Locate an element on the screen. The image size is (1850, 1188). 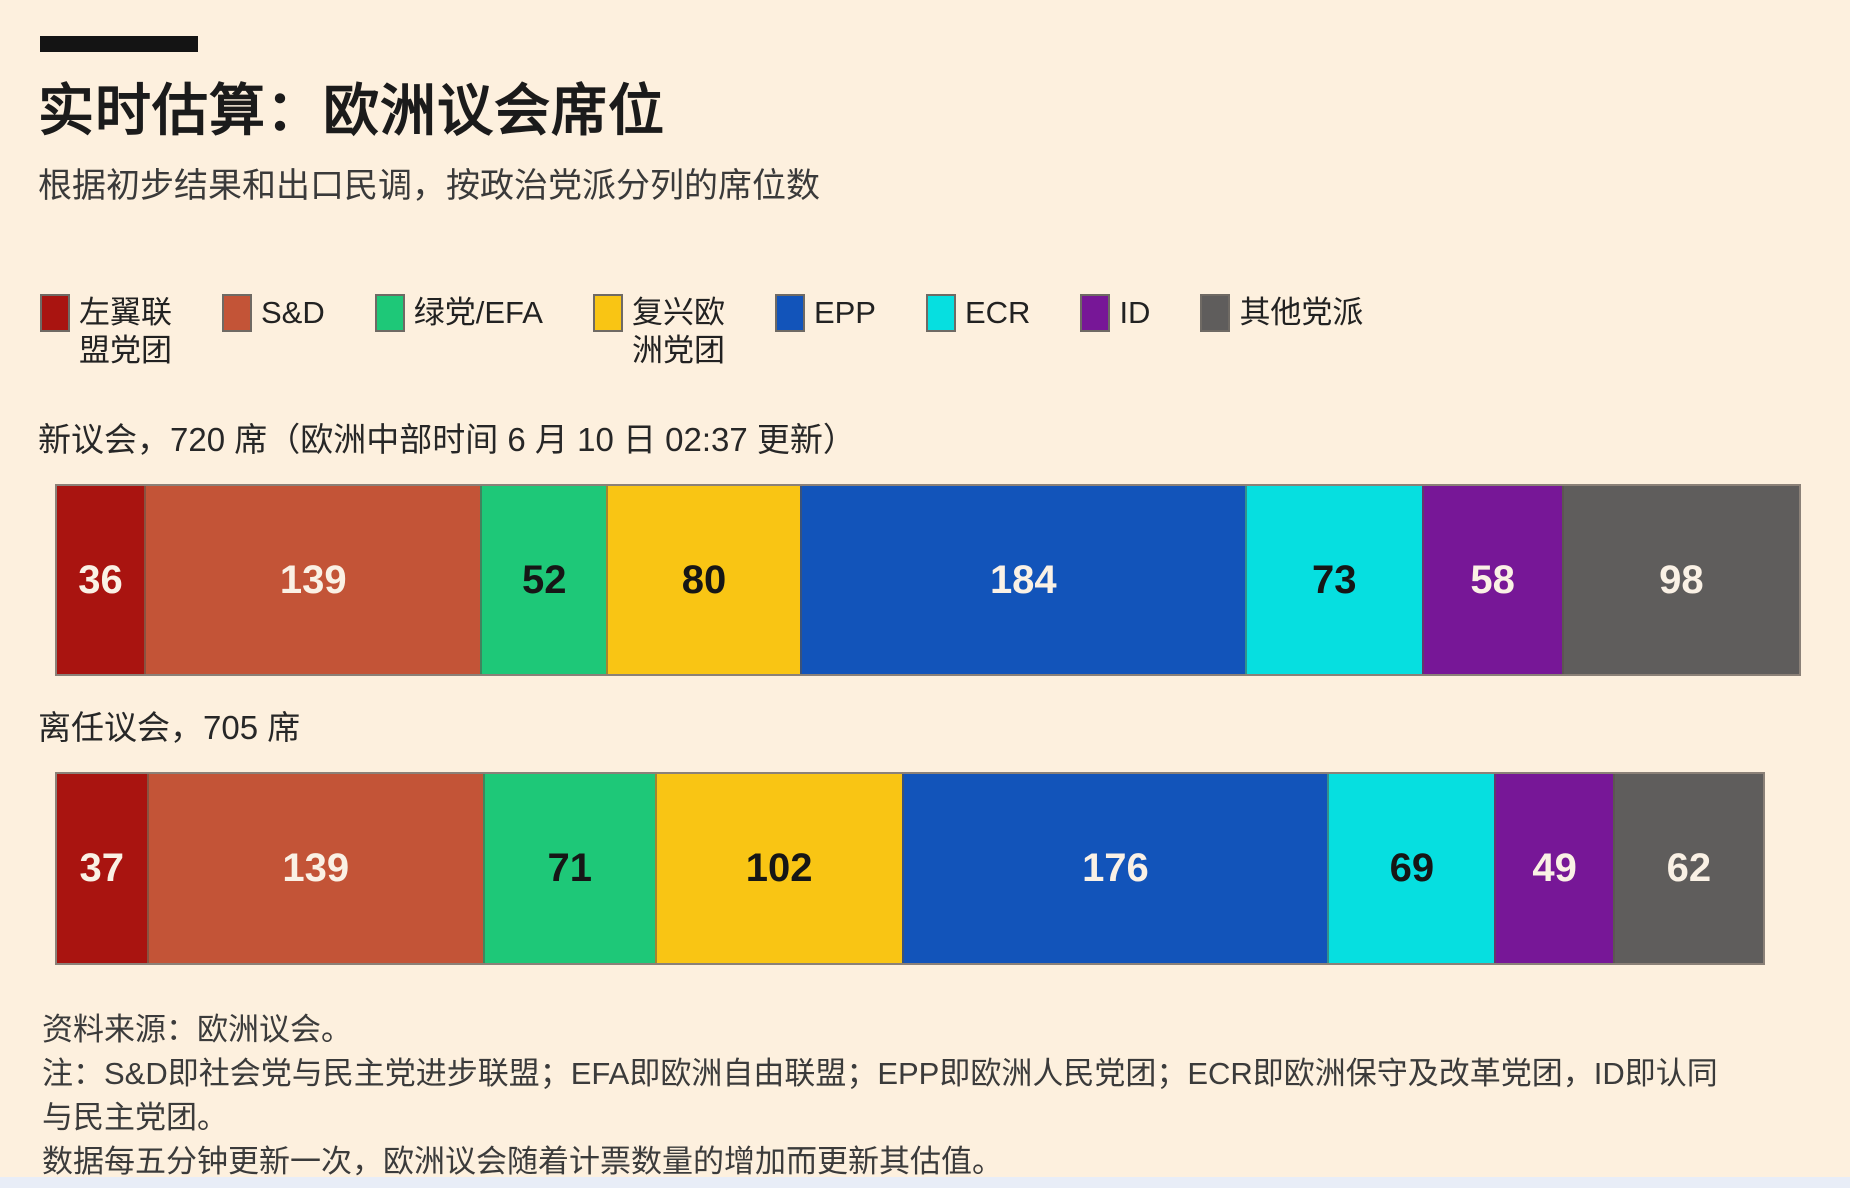
bar-segment-value: 37 is located at coordinates (102, 868).